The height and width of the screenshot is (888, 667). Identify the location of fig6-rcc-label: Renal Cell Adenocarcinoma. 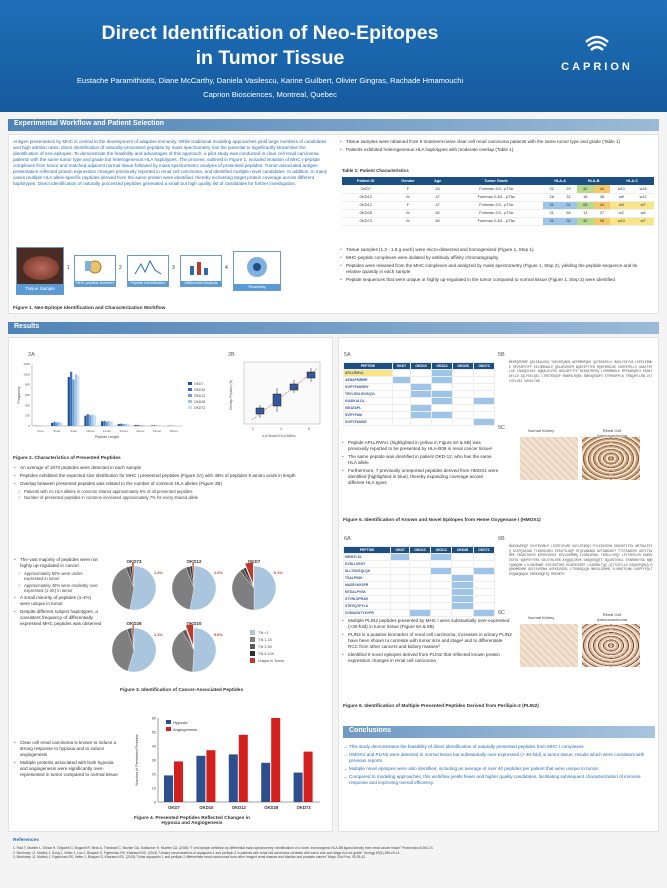
(612, 617).